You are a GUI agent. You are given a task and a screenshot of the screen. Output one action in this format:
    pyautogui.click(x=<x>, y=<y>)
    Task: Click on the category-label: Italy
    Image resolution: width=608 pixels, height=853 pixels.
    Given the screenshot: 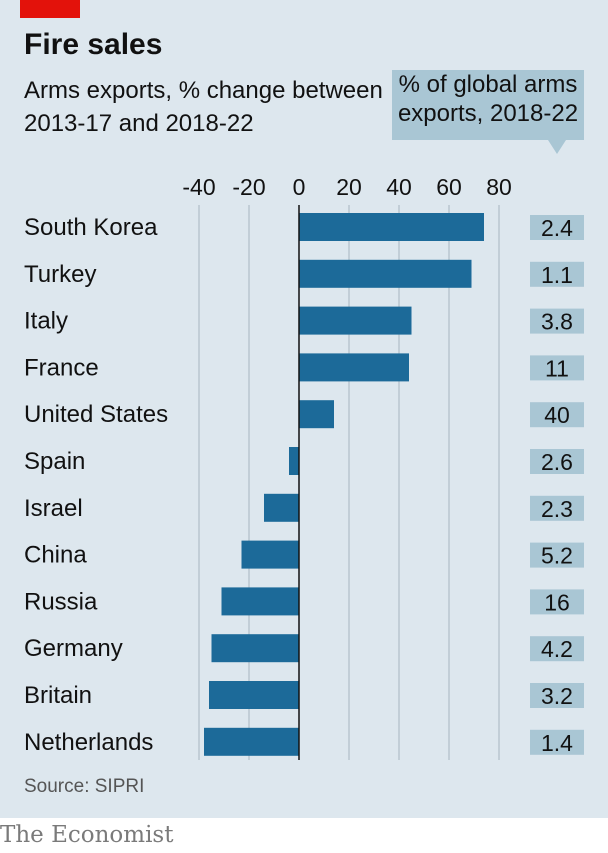 What is the action you would take?
    pyautogui.click(x=46, y=321)
    